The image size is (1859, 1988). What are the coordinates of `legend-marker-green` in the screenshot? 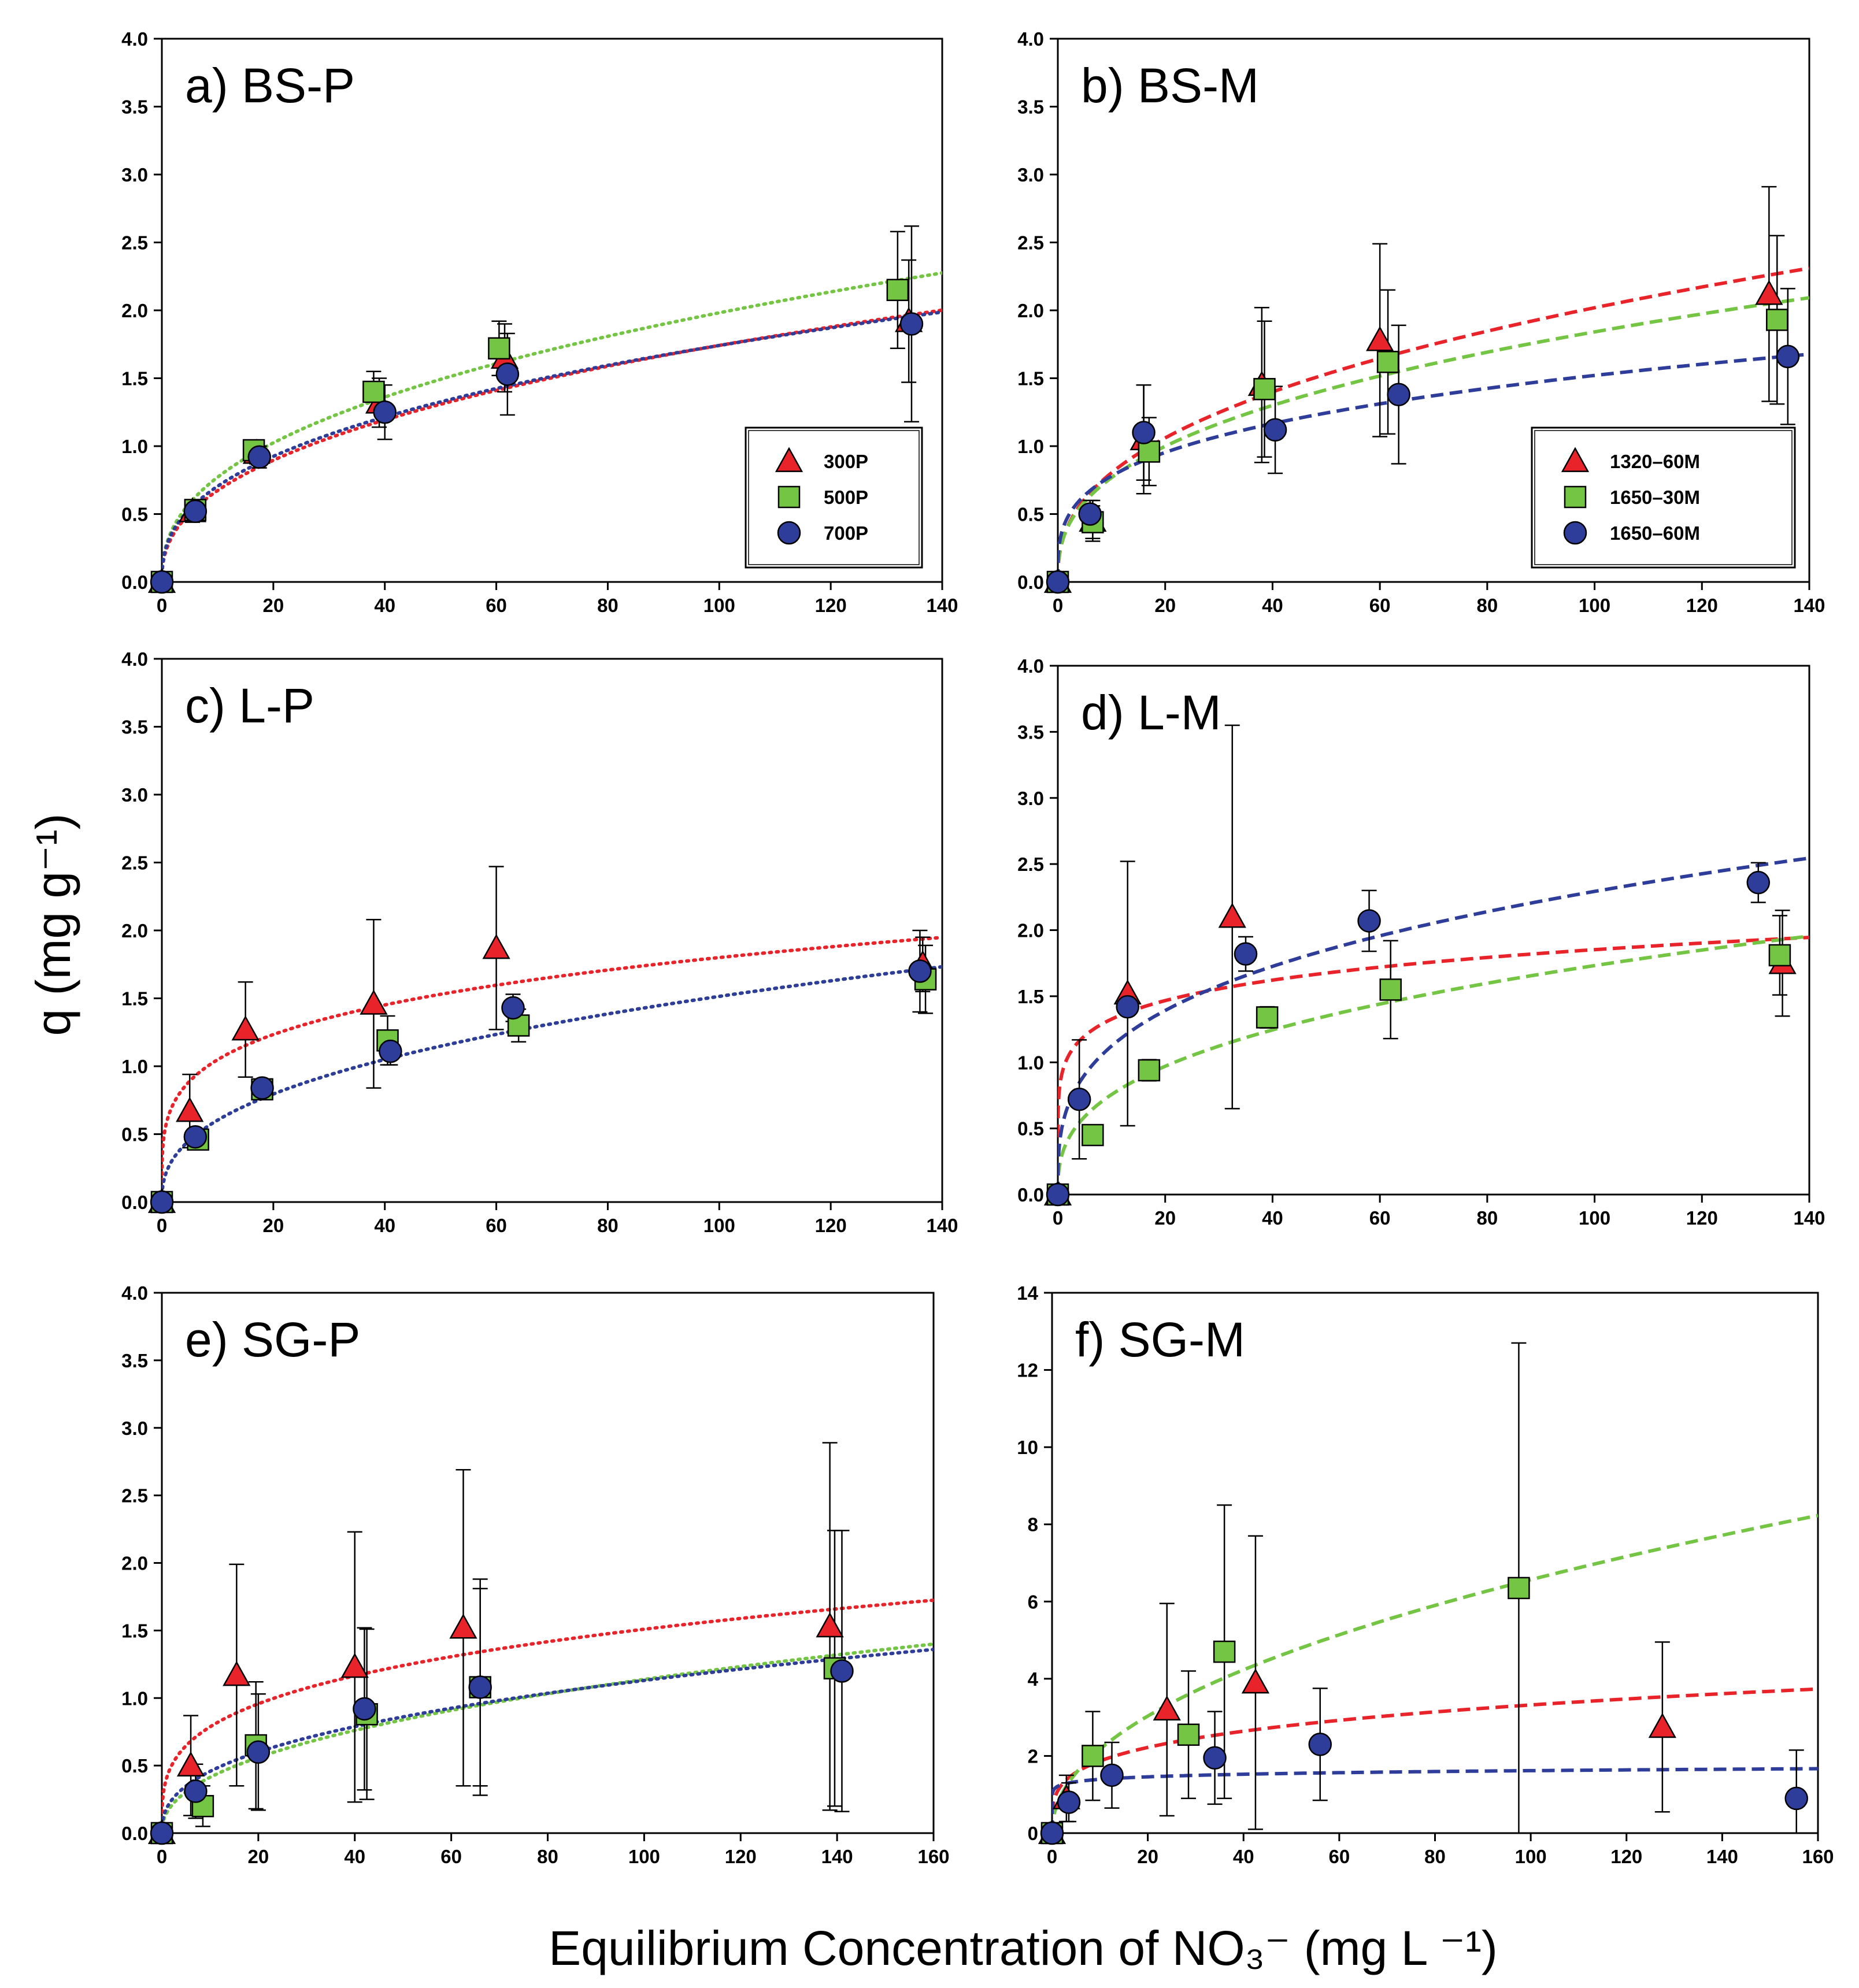 It's located at (1576, 497).